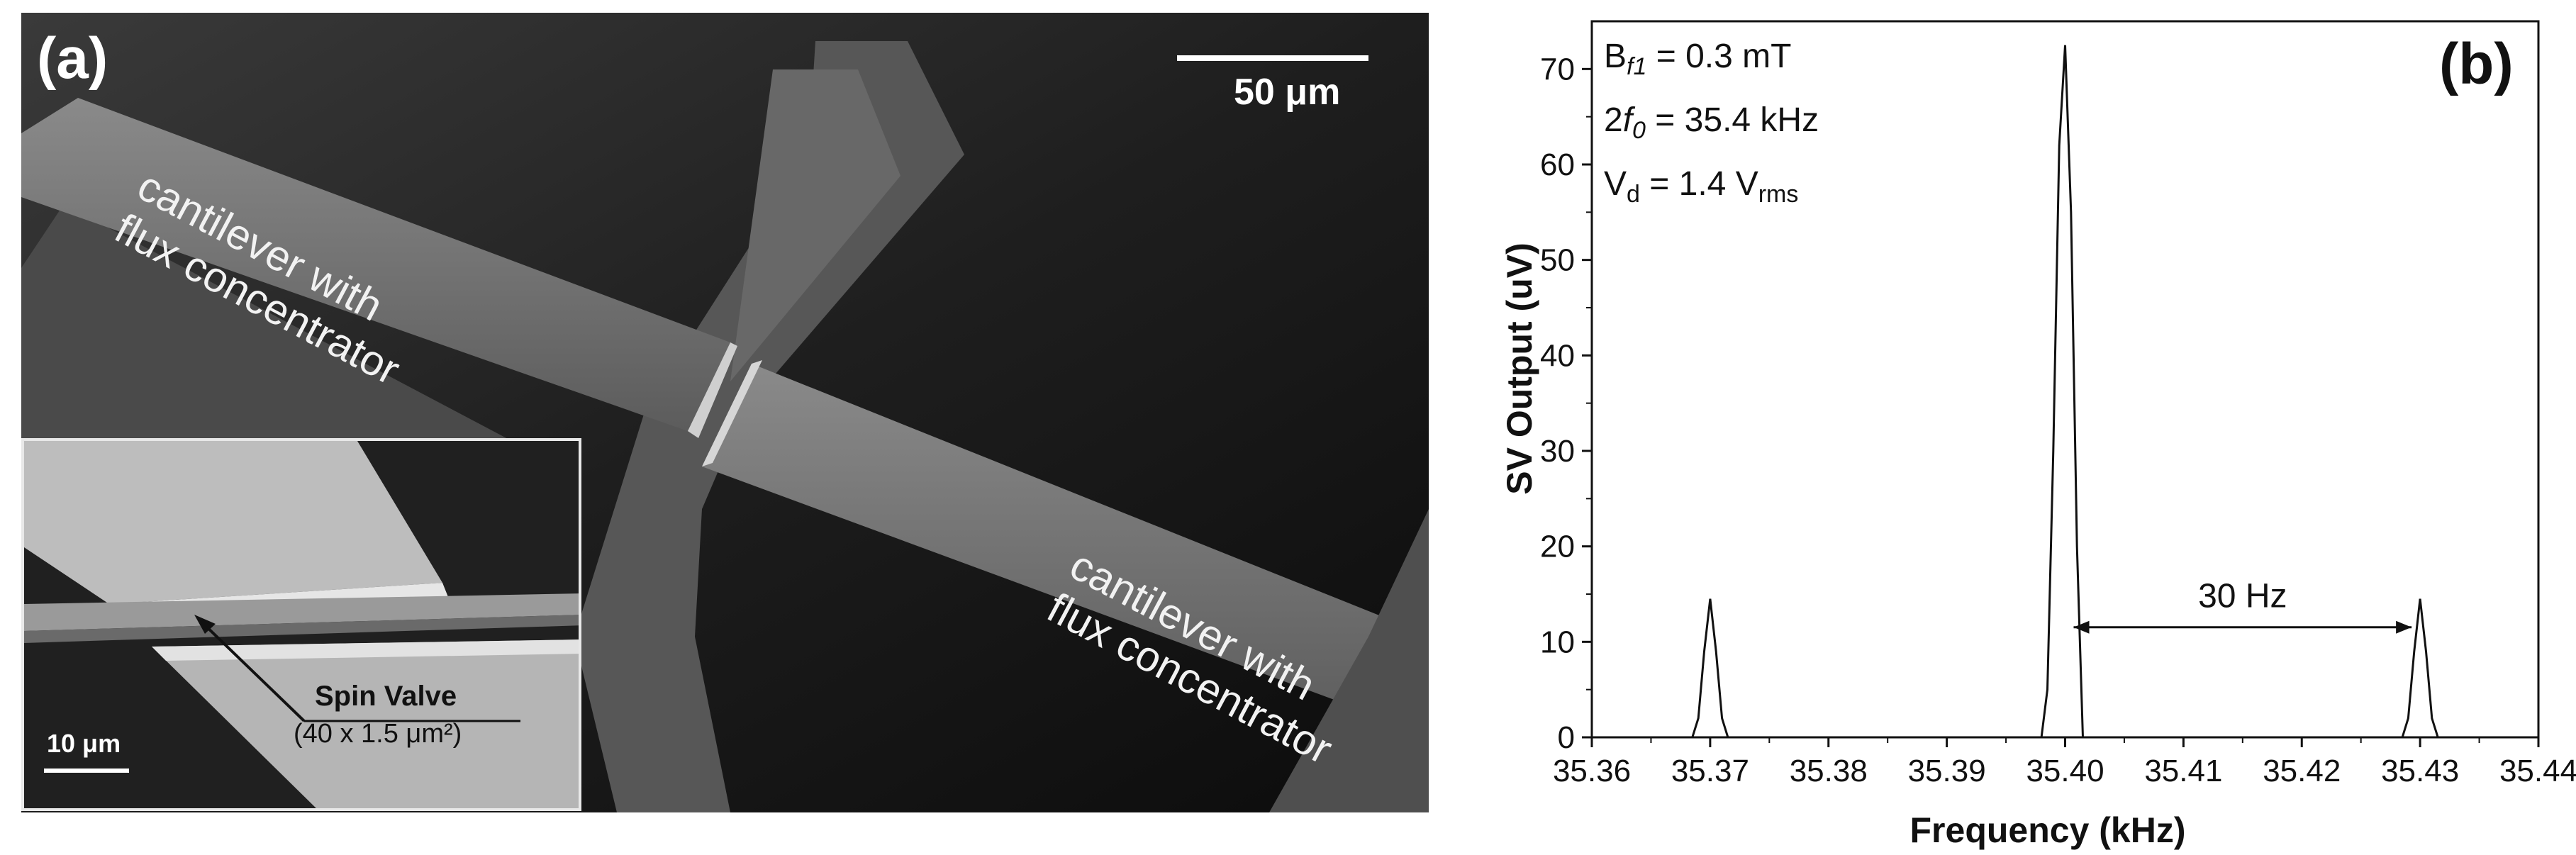 The width and height of the screenshot is (2576, 855). I want to click on y-tick-label: 10, so click(1557, 642).